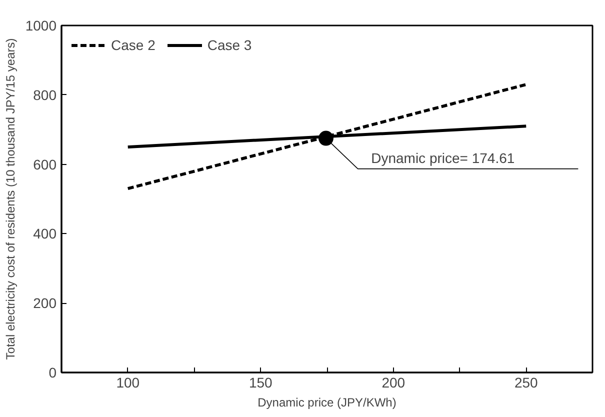  What do you see at coordinates (394, 382) in the screenshot?
I see `x-tick-label: 200` at bounding box center [394, 382].